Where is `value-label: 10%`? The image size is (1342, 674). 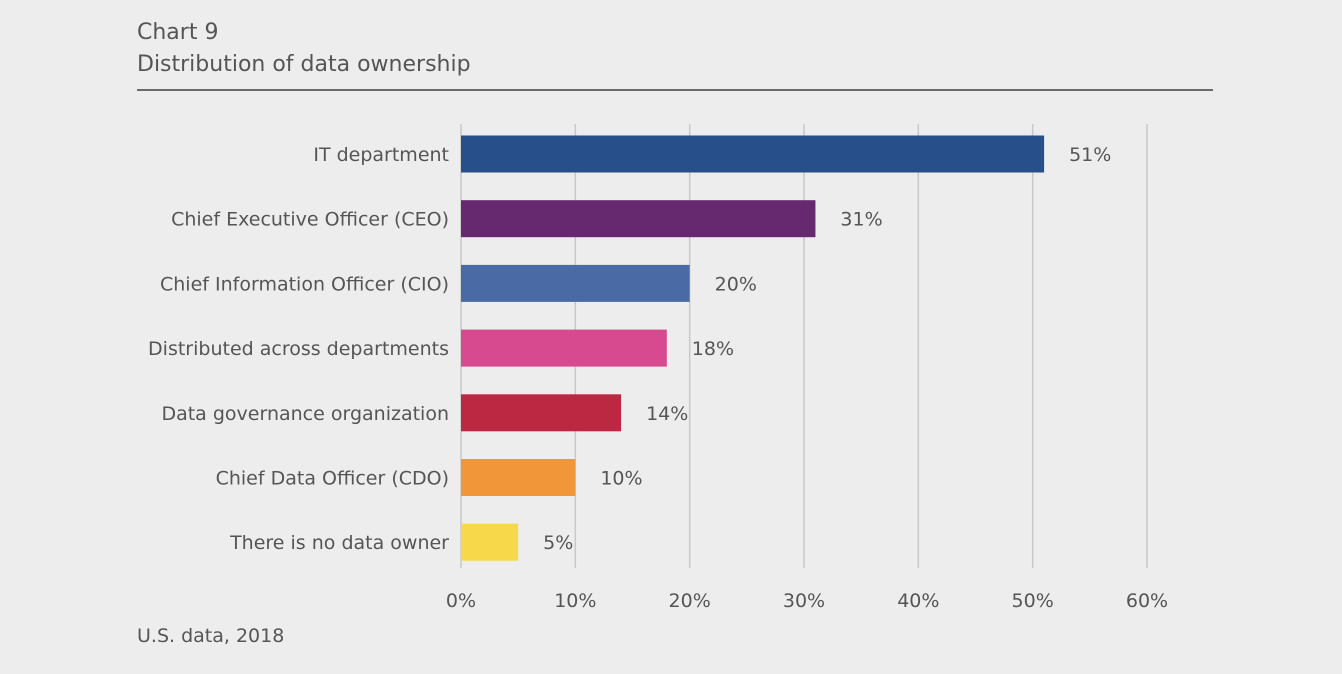 value-label: 10% is located at coordinates (621, 479).